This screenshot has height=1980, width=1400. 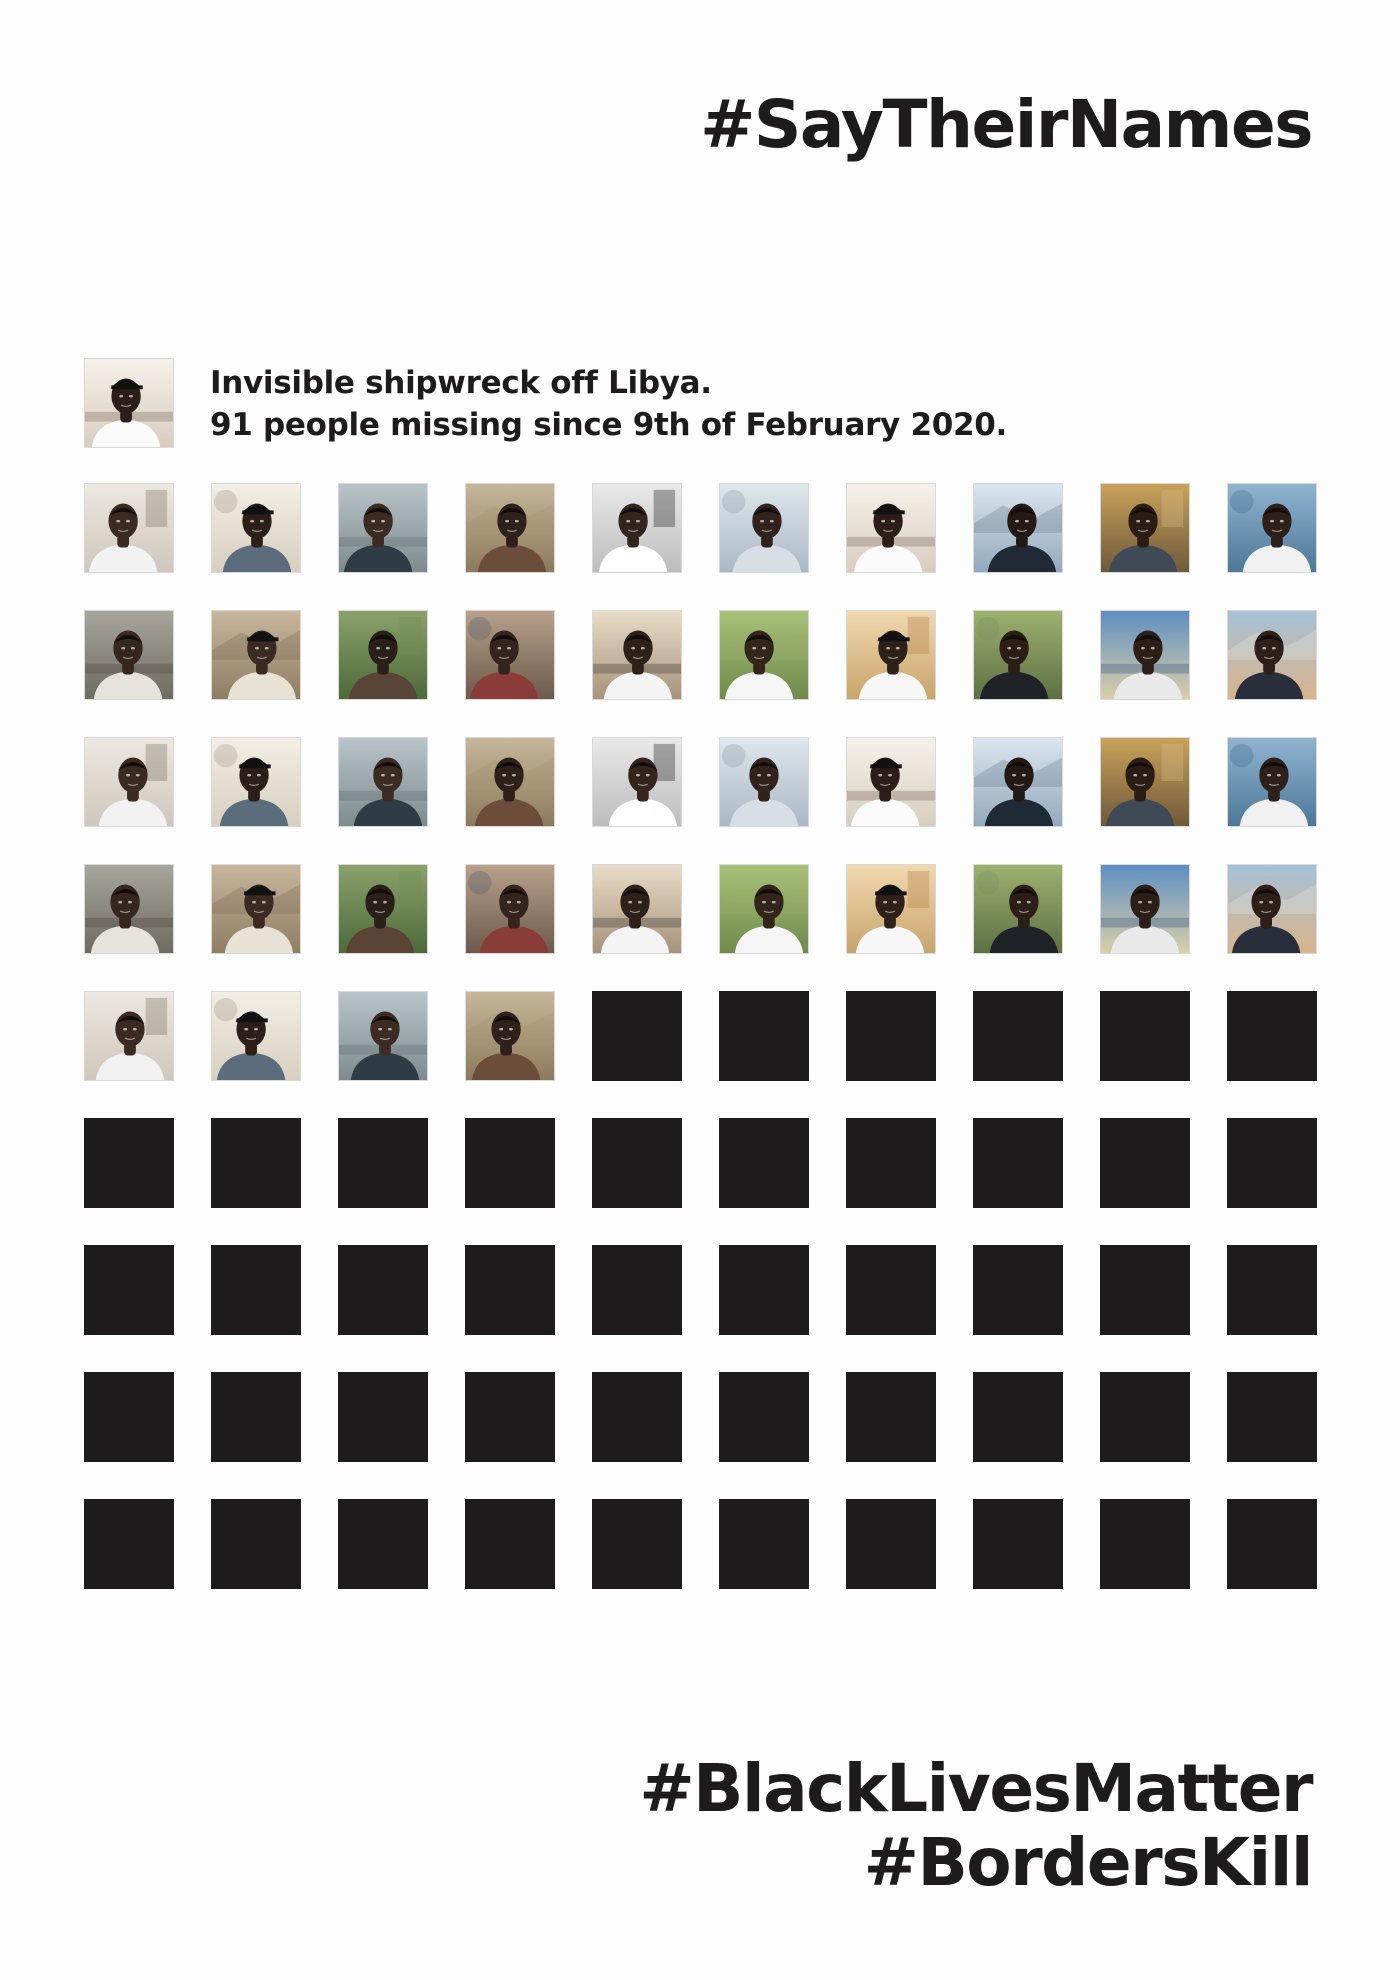 I want to click on intro-portrait, so click(x=129, y=403).